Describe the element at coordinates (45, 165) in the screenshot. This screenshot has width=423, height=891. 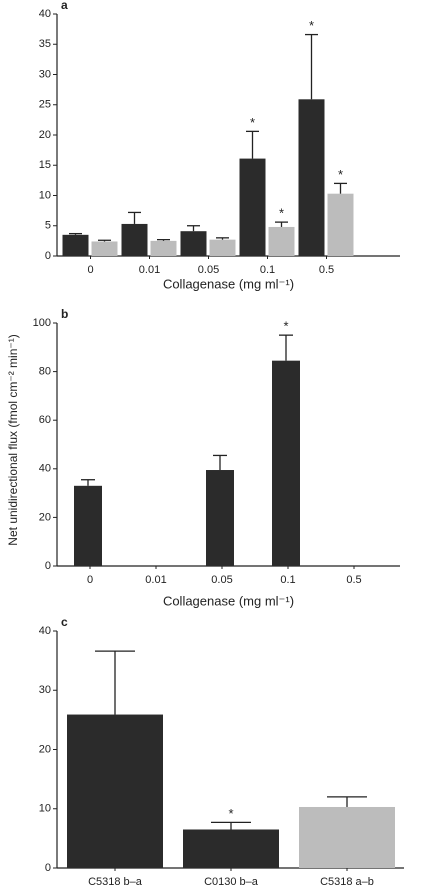
I see `y-tick-label: 15` at that location.